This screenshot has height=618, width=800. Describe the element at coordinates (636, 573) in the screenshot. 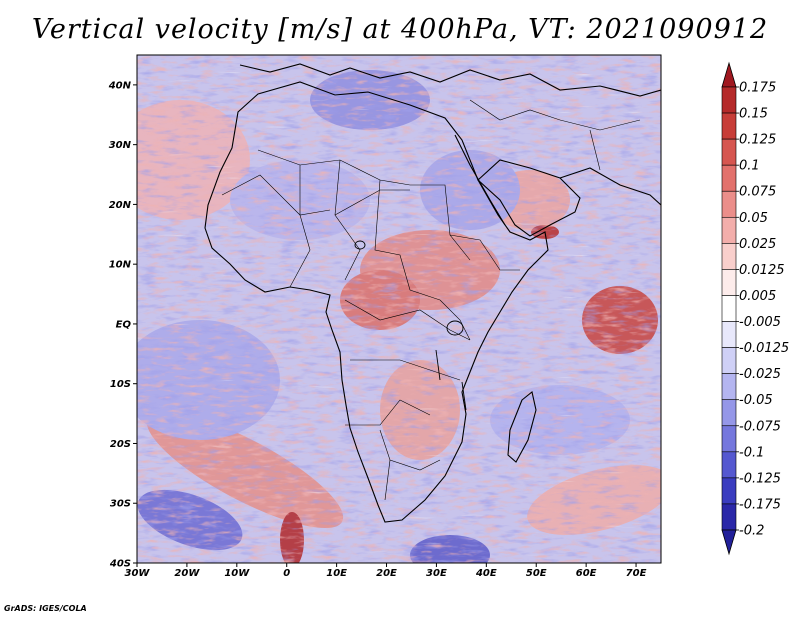

I see `lon-tick-label: 70E` at that location.